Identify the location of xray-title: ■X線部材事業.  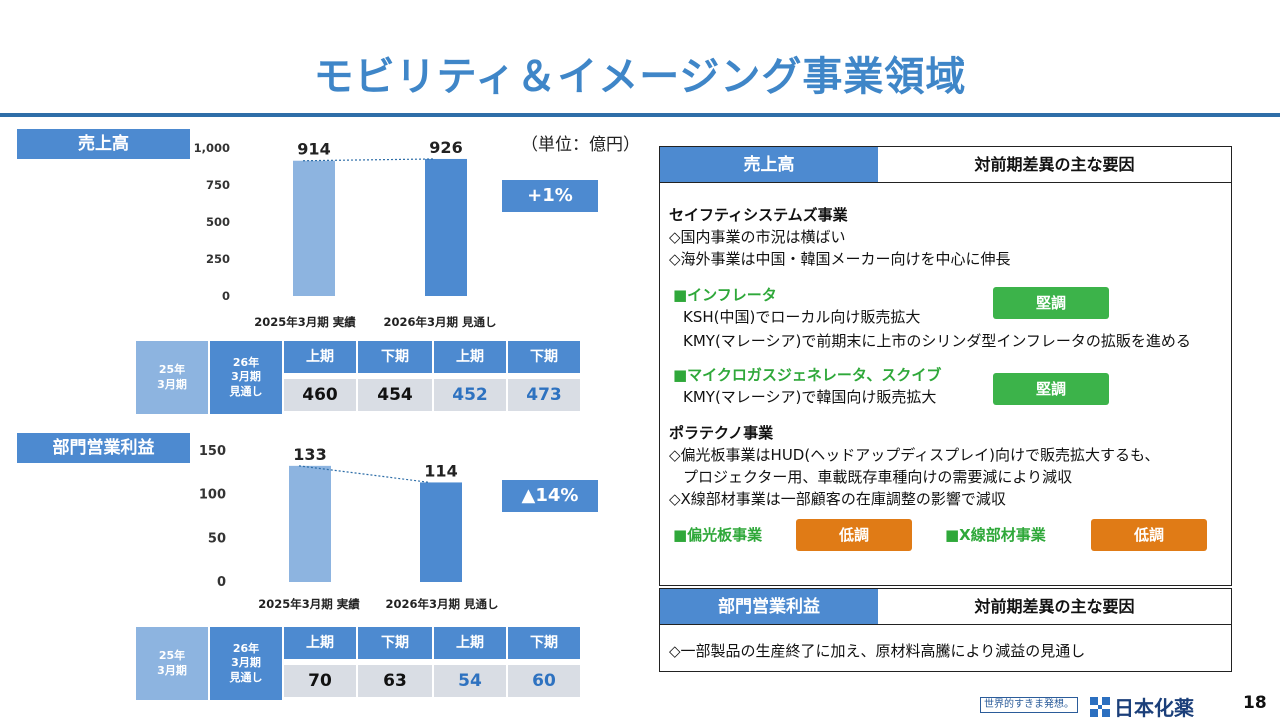
(995, 535).